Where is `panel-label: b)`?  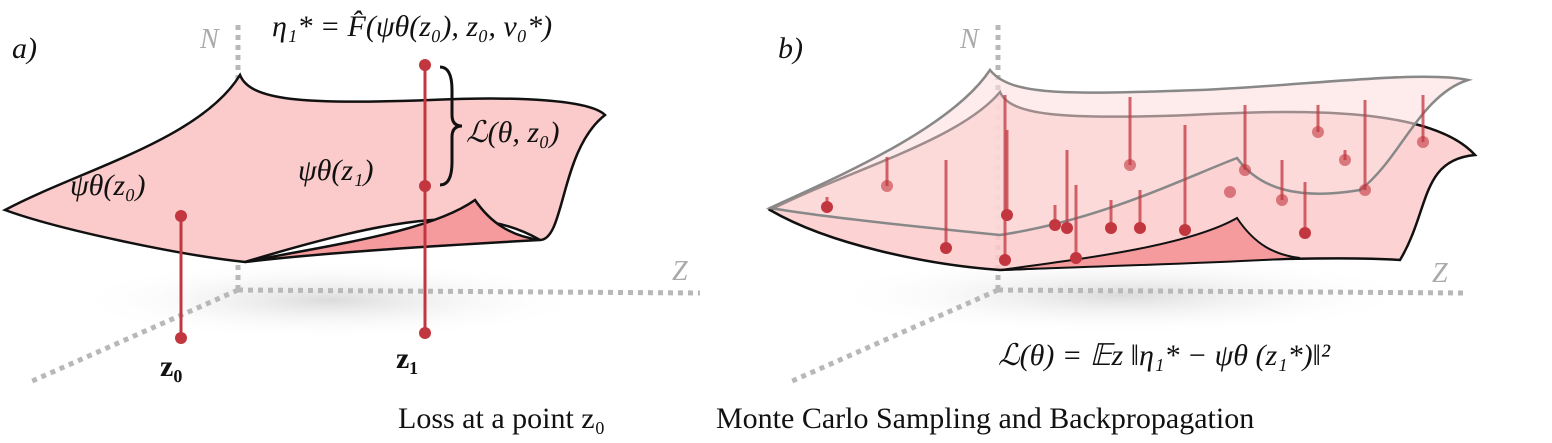 panel-label: b) is located at coordinates (790, 48).